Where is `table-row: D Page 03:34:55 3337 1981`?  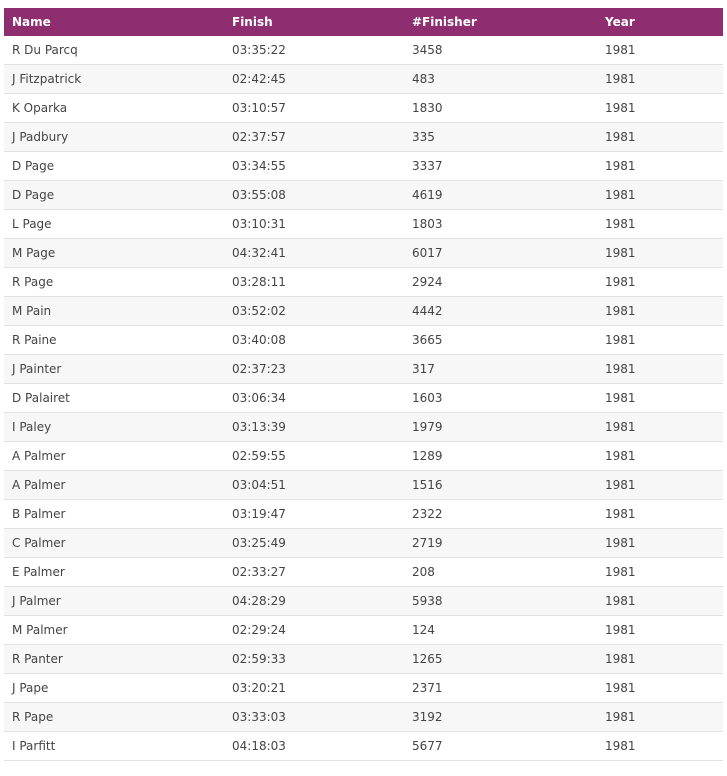
table-row: D Page 03:34:55 3337 1981 is located at coordinates (363, 166).